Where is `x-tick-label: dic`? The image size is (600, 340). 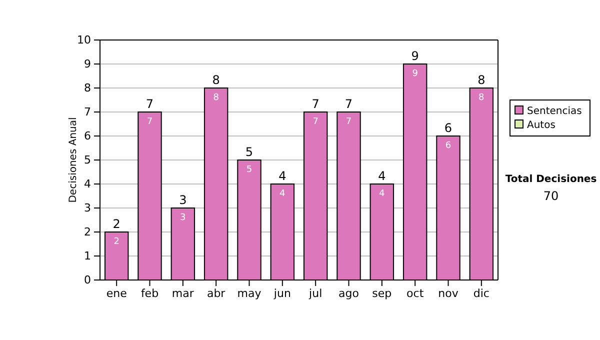 x-tick-label: dic is located at coordinates (481, 293).